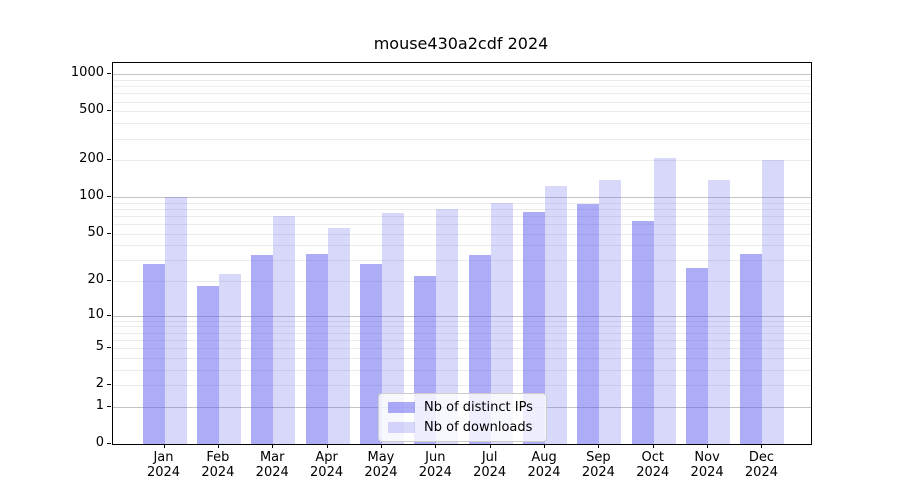 This screenshot has height=500, width=900. What do you see at coordinates (401, 427) in the screenshot?
I see `legend-swatch-downloads` at bounding box center [401, 427].